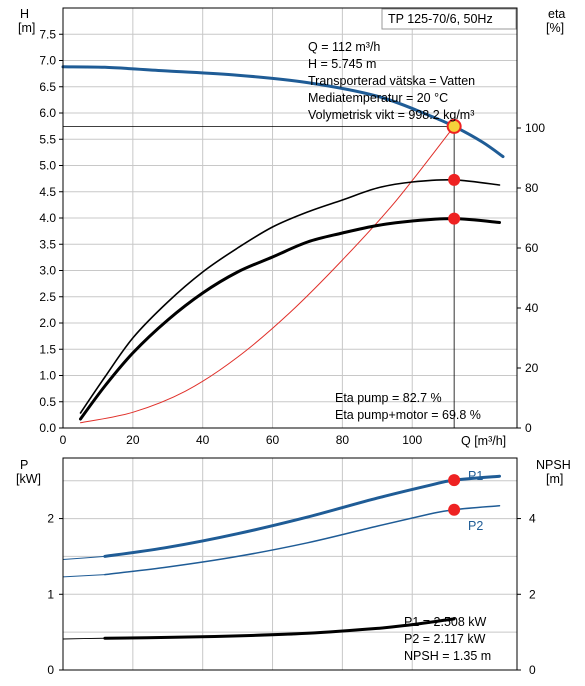  What do you see at coordinates (555, 28) in the screenshot?
I see `top-right-axis-label-line2: [%]` at bounding box center [555, 28].